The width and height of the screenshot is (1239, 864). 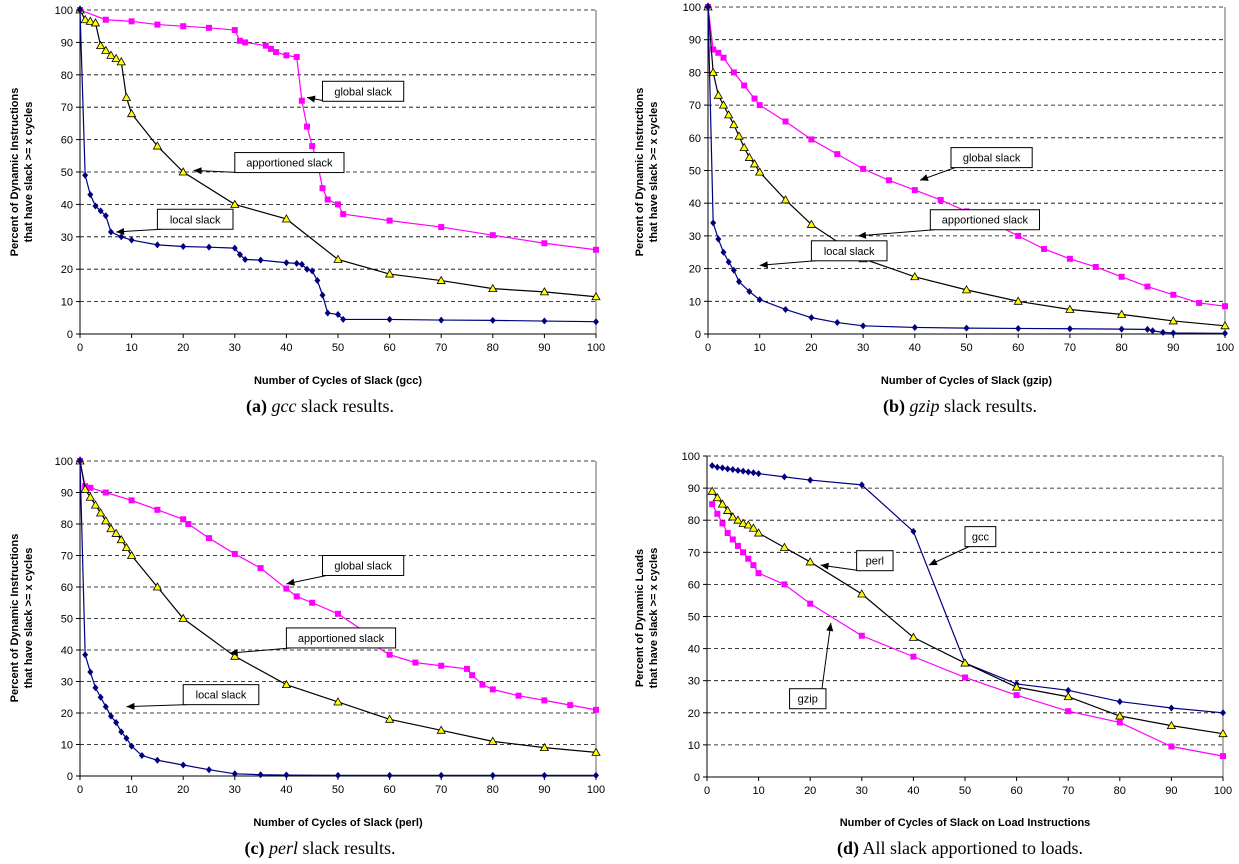 I want to click on annotation: gcc, so click(x=962, y=546).